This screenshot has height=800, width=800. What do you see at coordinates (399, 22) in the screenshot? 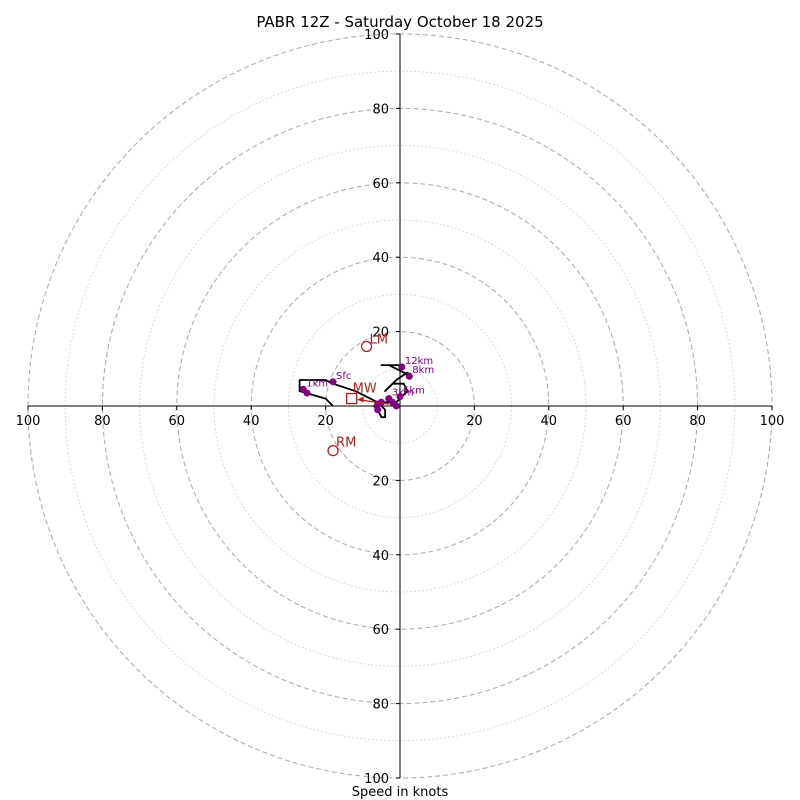
I see `chart-title: PABR 12Z - Saturday October 18 2025` at bounding box center [399, 22].